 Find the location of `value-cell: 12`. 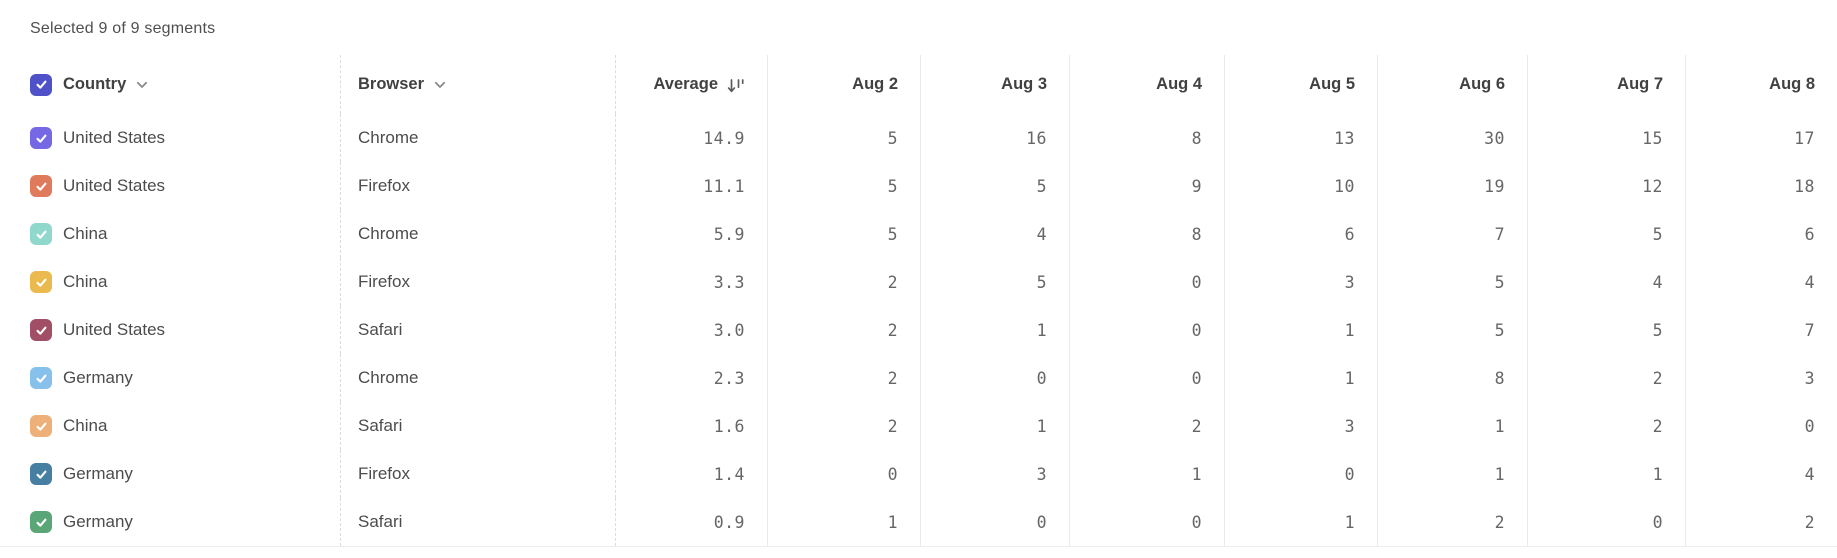

value-cell: 12 is located at coordinates (1606, 186).